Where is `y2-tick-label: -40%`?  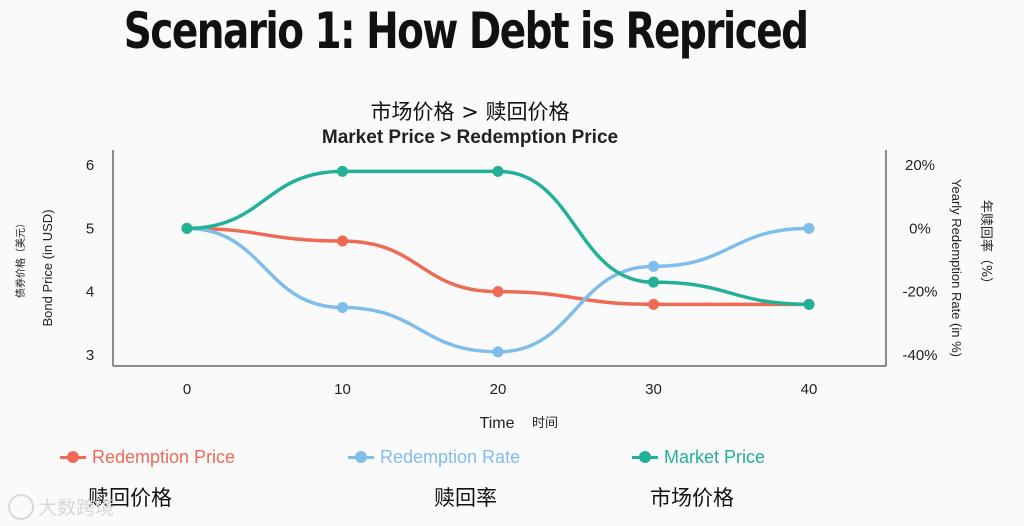
y2-tick-label: -40% is located at coordinates (919, 355).